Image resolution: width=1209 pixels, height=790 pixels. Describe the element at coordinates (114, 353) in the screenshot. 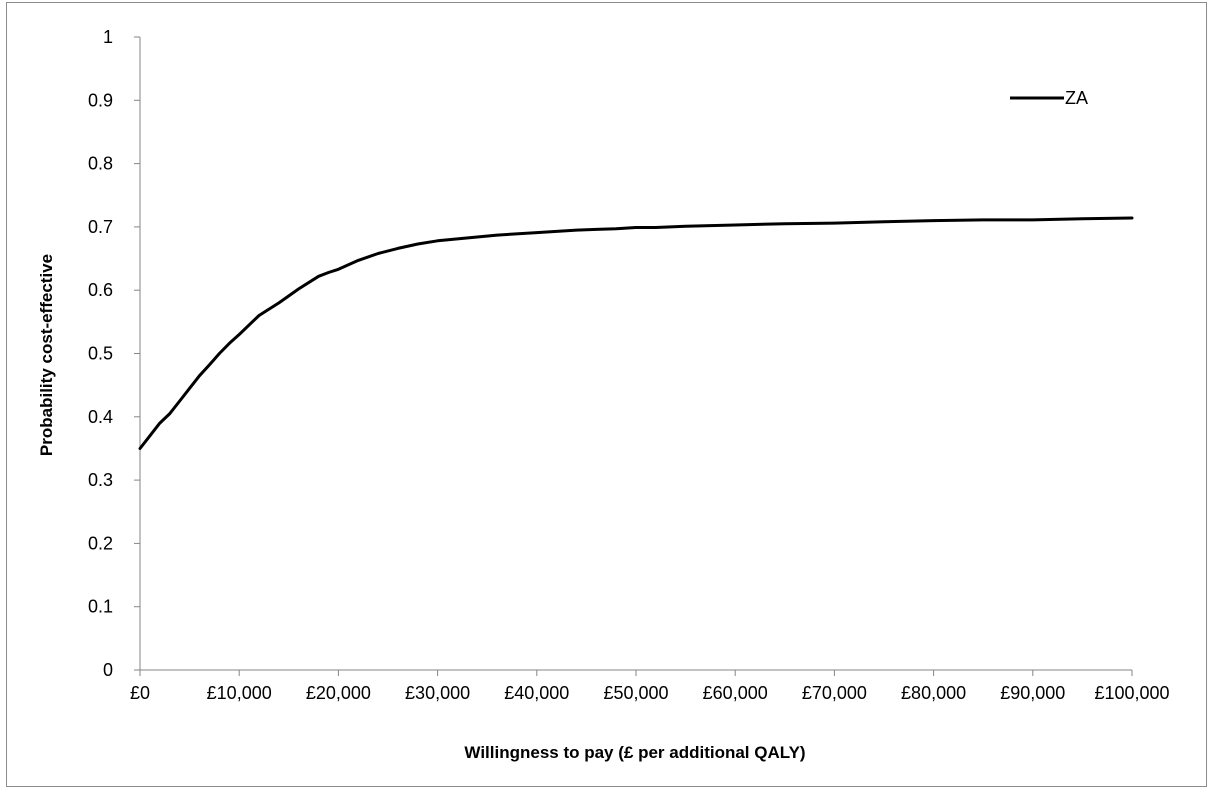

I see `y-ticks: 0 0.1 0.2 0.3 0.4 0.5 0.6 0.7 0.8 0.9 1` at that location.